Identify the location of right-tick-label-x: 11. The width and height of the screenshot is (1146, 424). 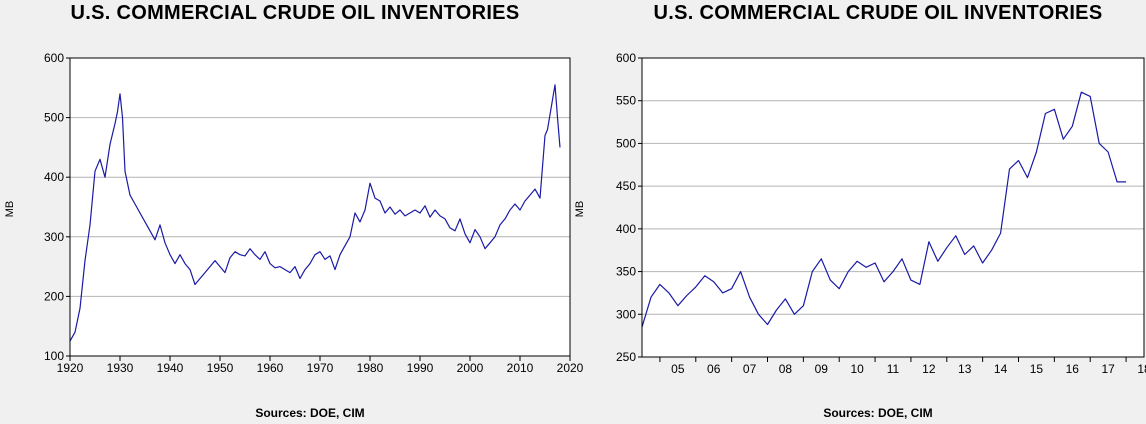
(893, 369).